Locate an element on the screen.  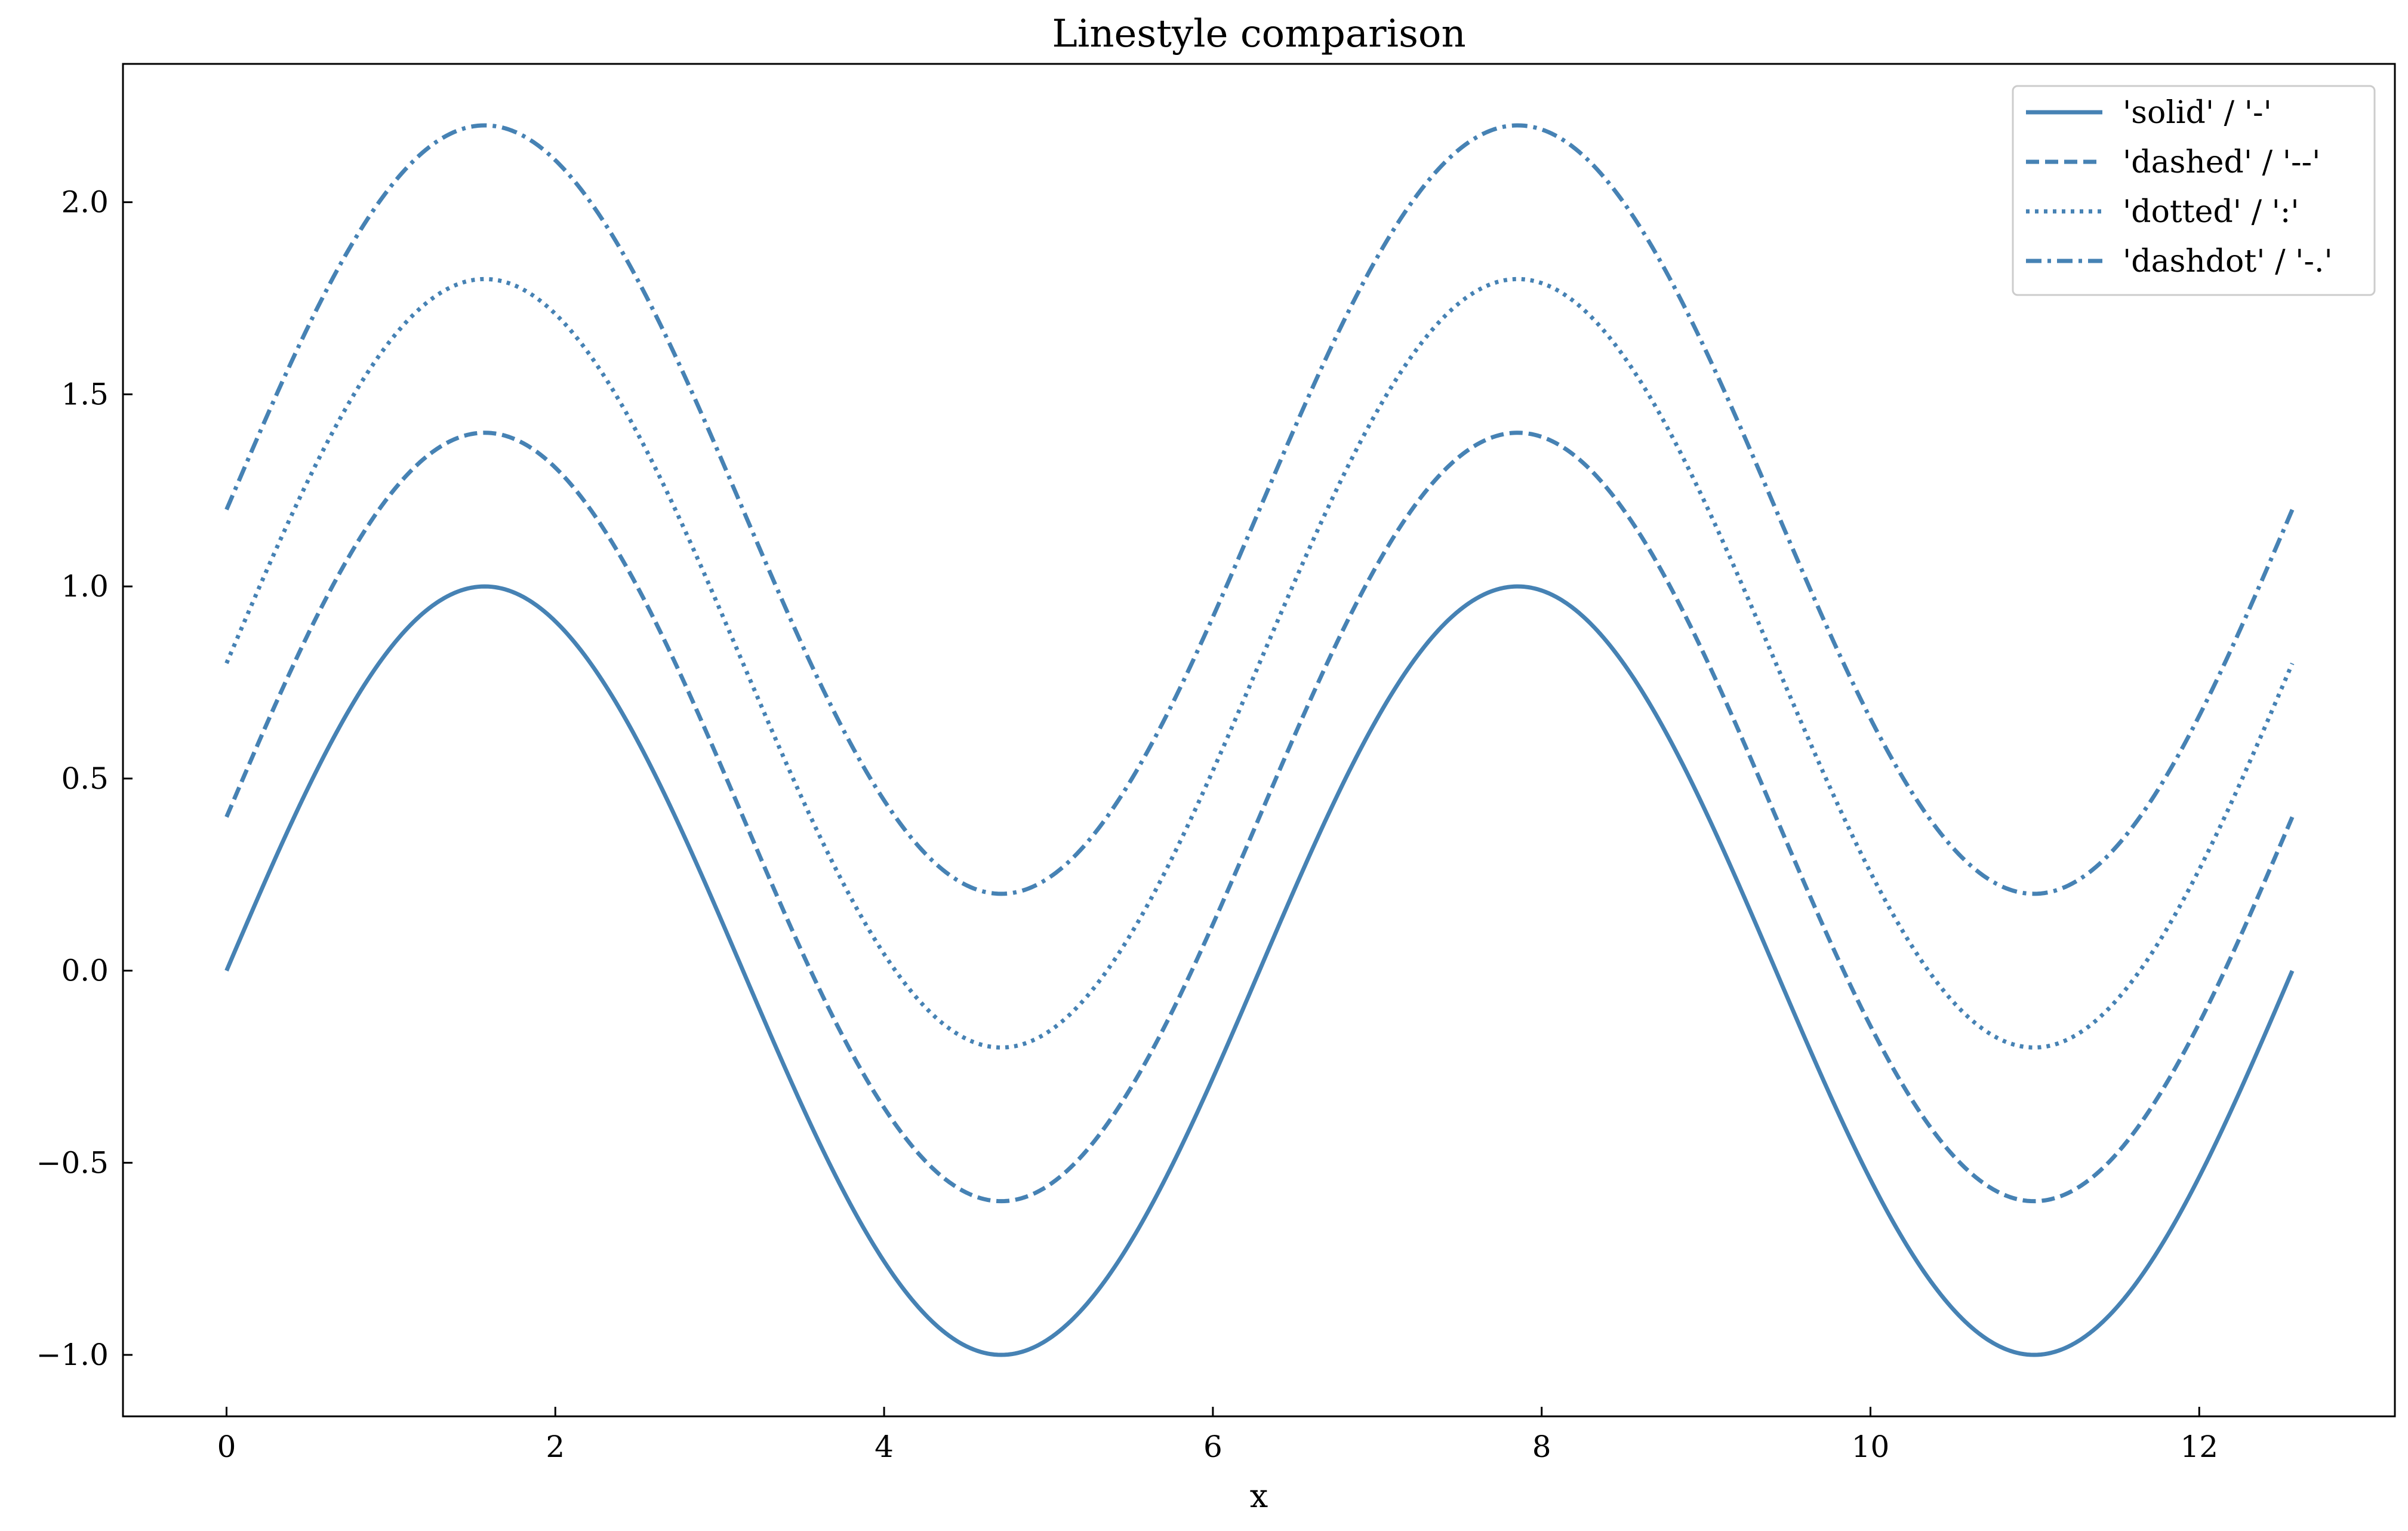
y-tick-label: 2.0 is located at coordinates (85, 202).